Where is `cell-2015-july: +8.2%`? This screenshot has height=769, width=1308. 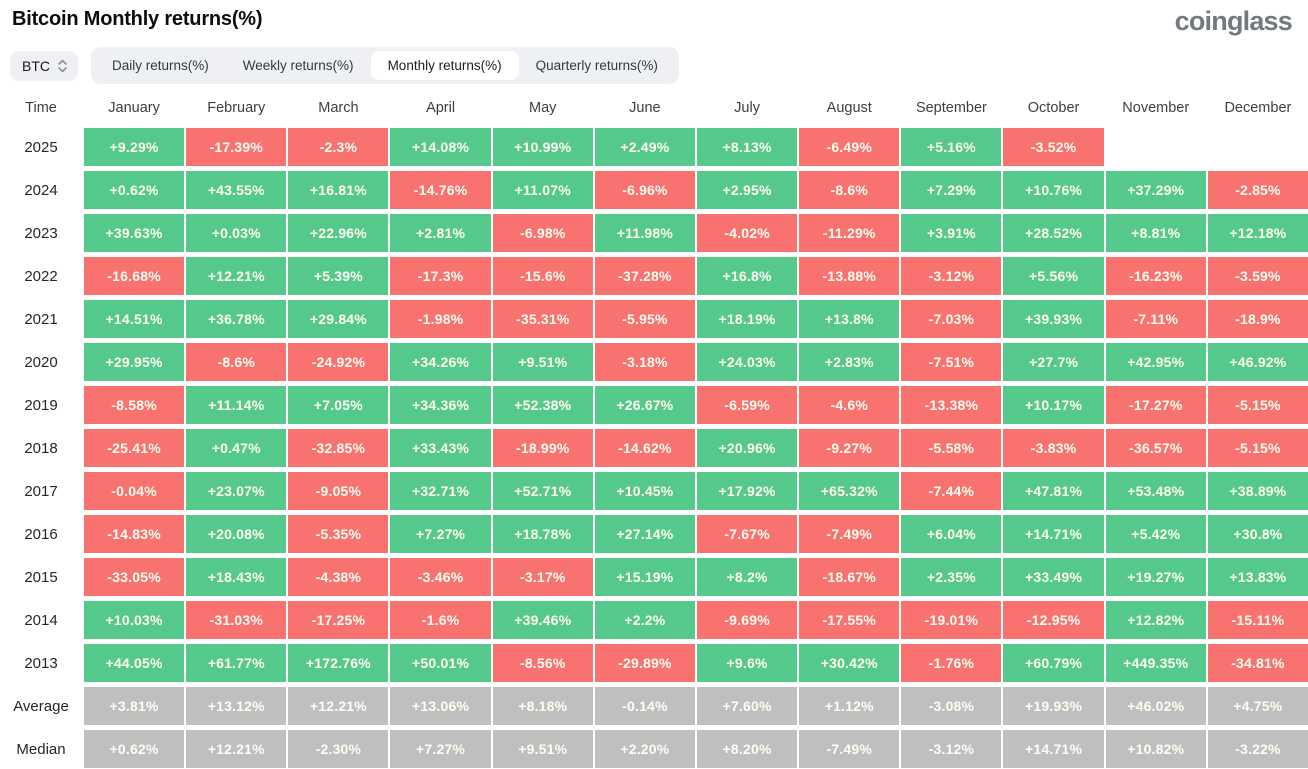
cell-2015-july: +8.2% is located at coordinates (747, 577).